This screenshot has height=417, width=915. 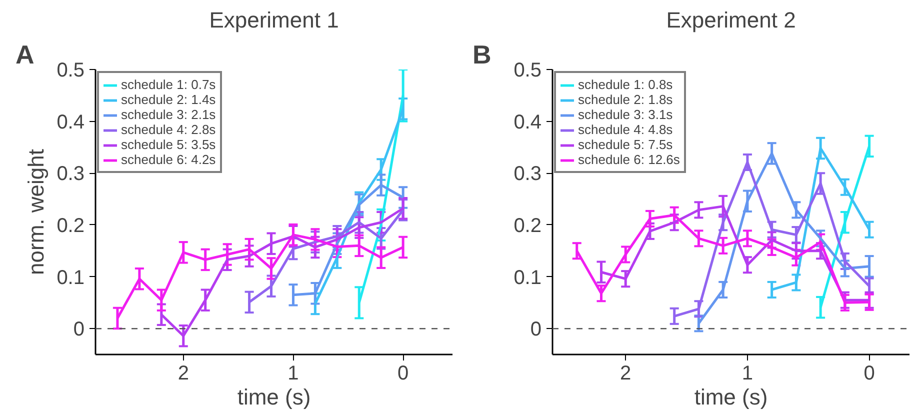 What do you see at coordinates (274, 20) in the screenshot?
I see `chart-title: Experiment 1` at bounding box center [274, 20].